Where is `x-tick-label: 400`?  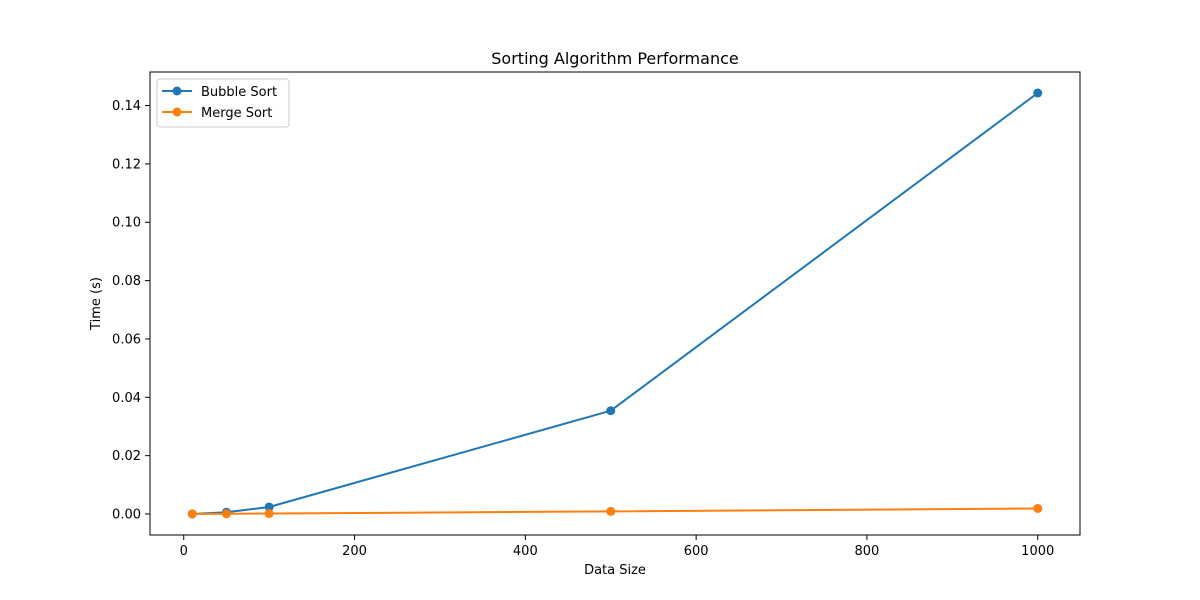 x-tick-label: 400 is located at coordinates (525, 551).